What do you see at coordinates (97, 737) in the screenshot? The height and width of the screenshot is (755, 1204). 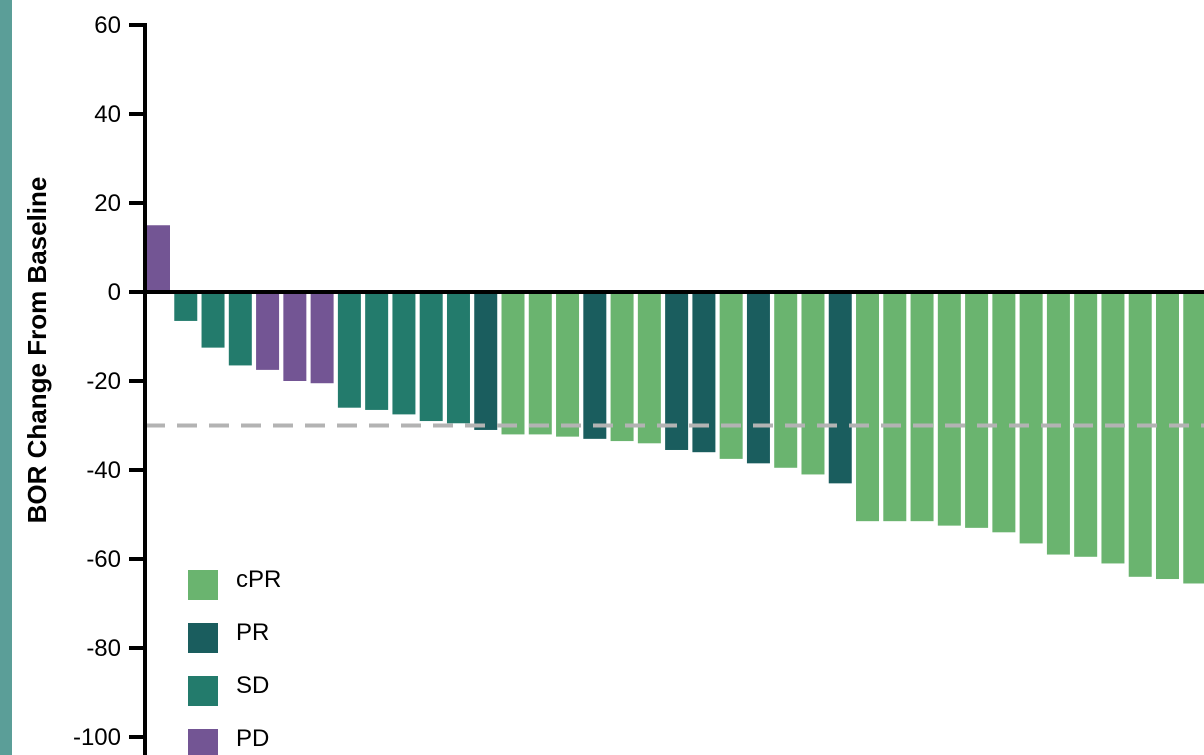 I see `y-tick-label--100: -100` at bounding box center [97, 737].